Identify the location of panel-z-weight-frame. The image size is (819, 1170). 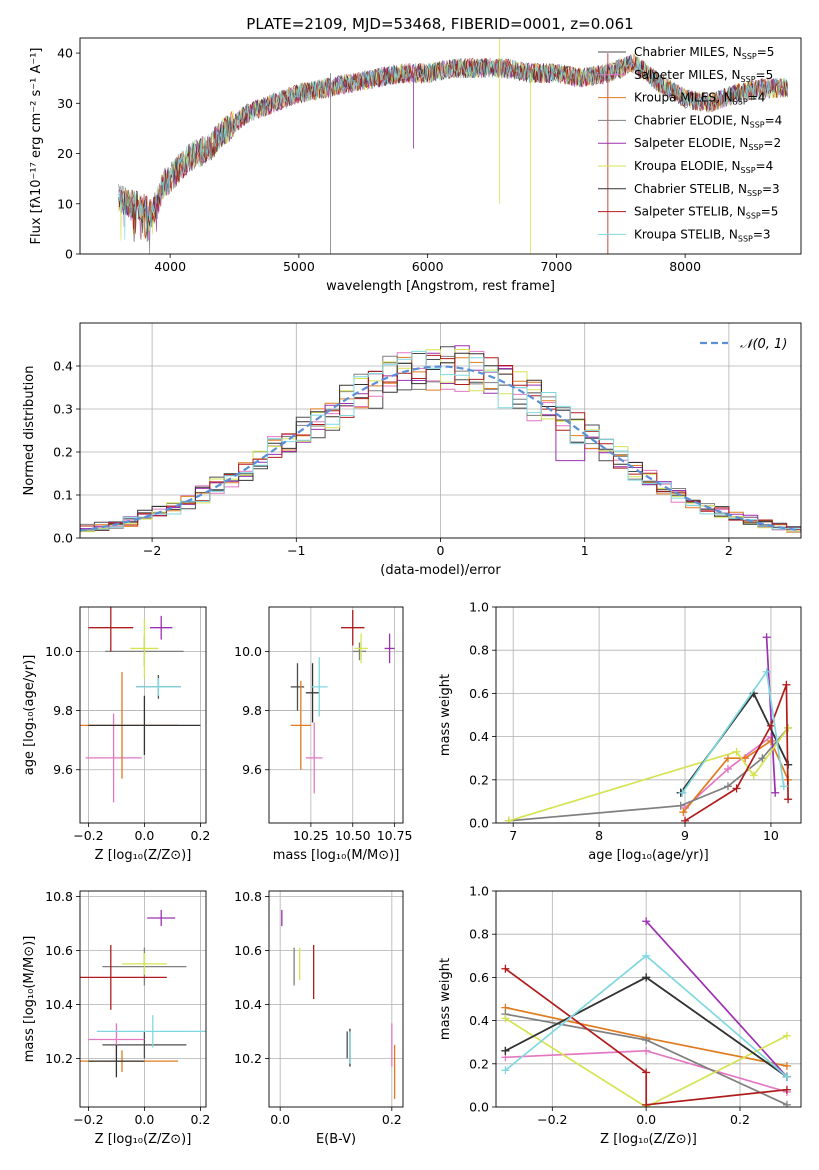
(648, 999).